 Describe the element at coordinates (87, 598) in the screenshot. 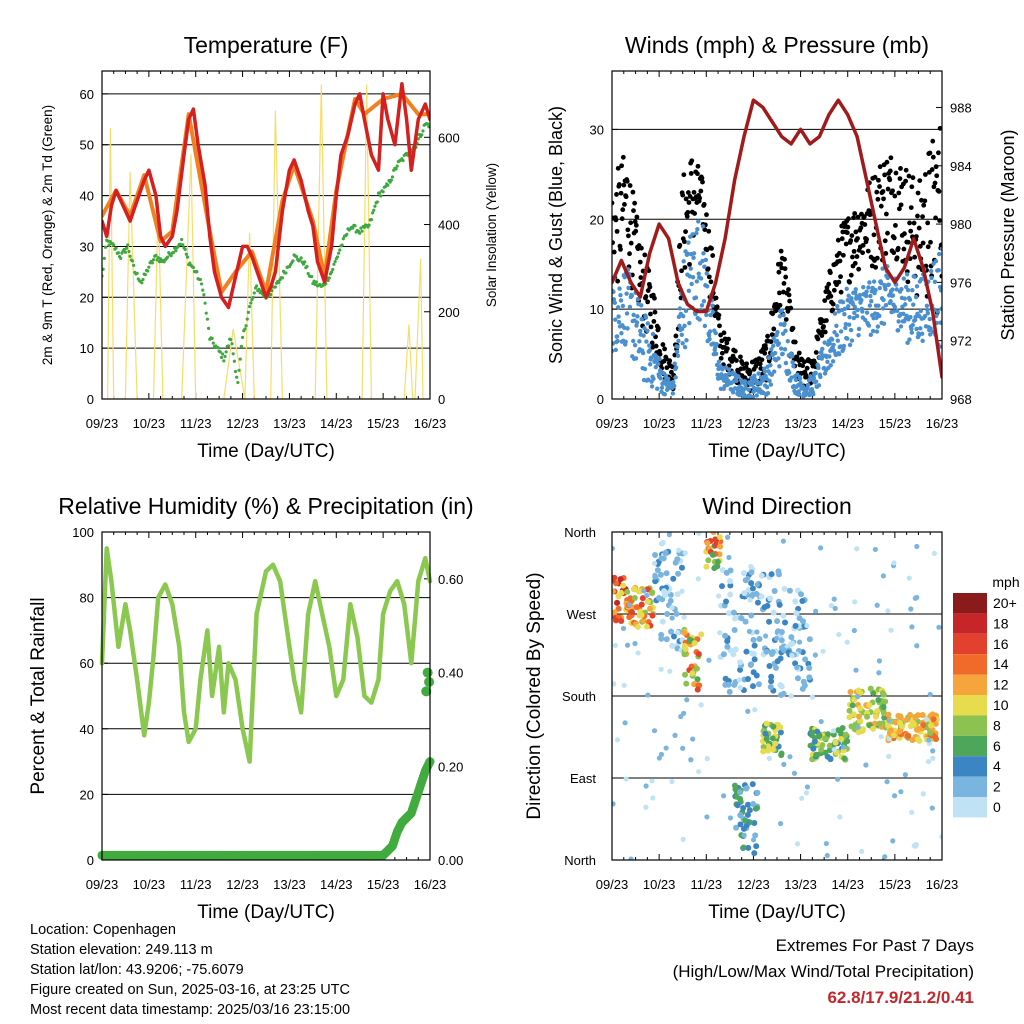

I see `y-tick-label: 80` at that location.